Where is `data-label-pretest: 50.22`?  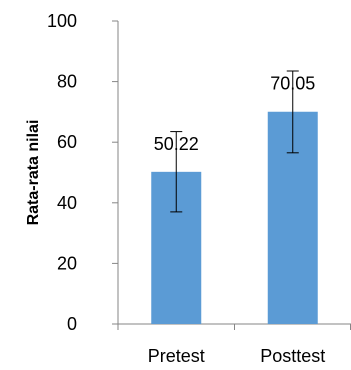
data-label-pretest: 50.22 is located at coordinates (176, 144).